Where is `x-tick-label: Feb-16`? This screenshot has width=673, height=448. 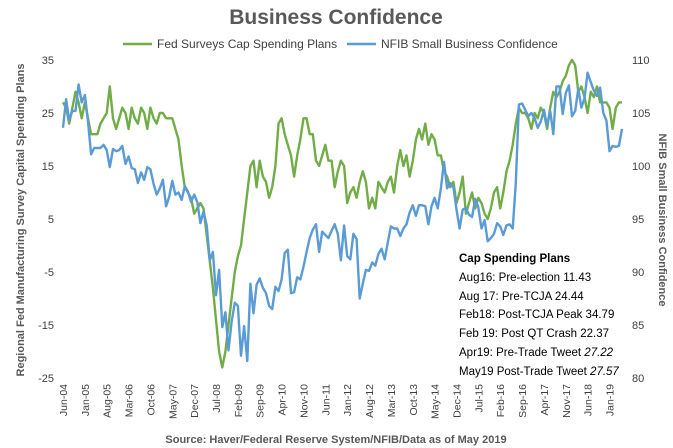 x-tick-label: Feb-16 is located at coordinates (501, 400).